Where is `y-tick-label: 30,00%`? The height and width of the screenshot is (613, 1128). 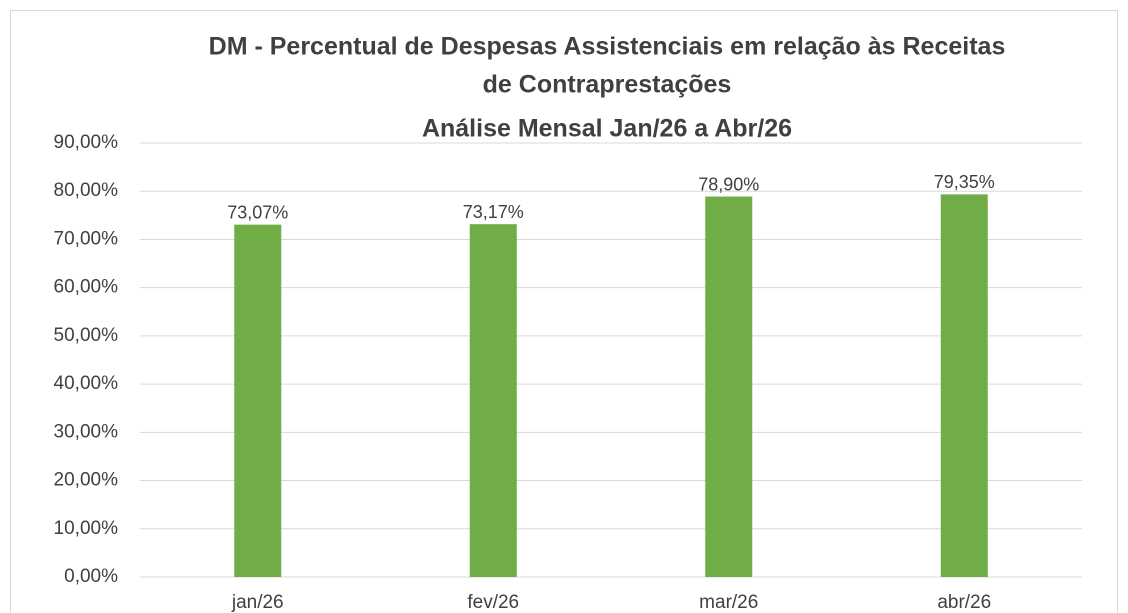
y-tick-label: 30,00% is located at coordinates (86, 431).